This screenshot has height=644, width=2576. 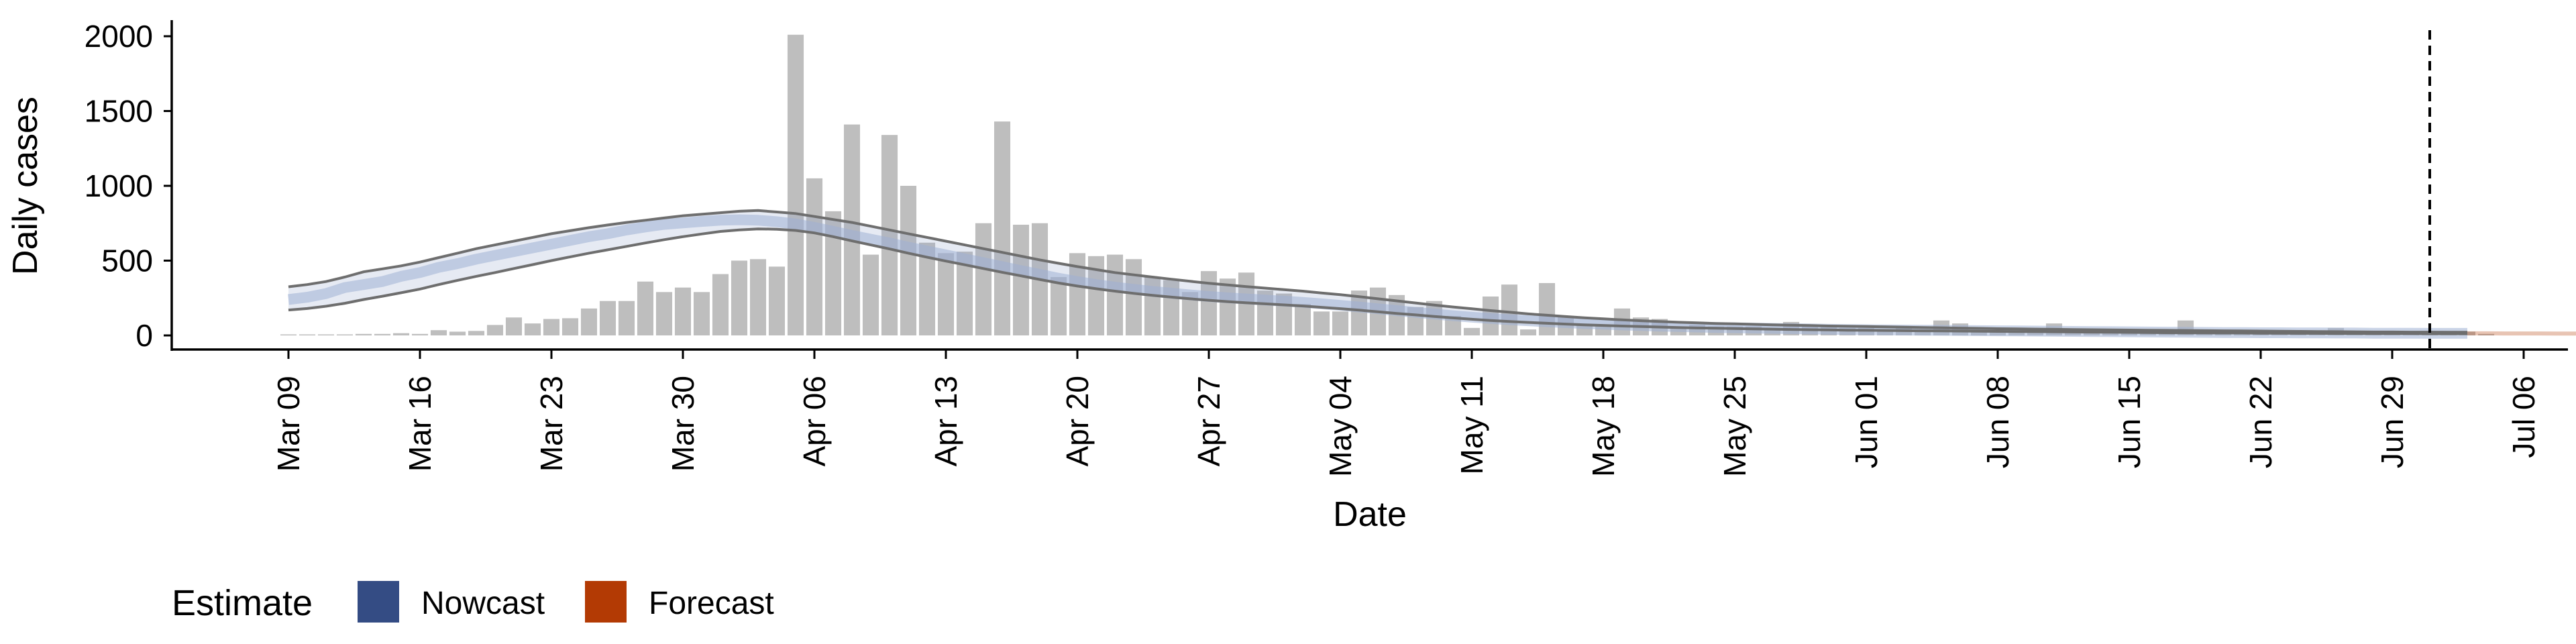 What do you see at coordinates (1077, 421) in the screenshot?
I see `x-tick-label: Apr 20` at bounding box center [1077, 421].